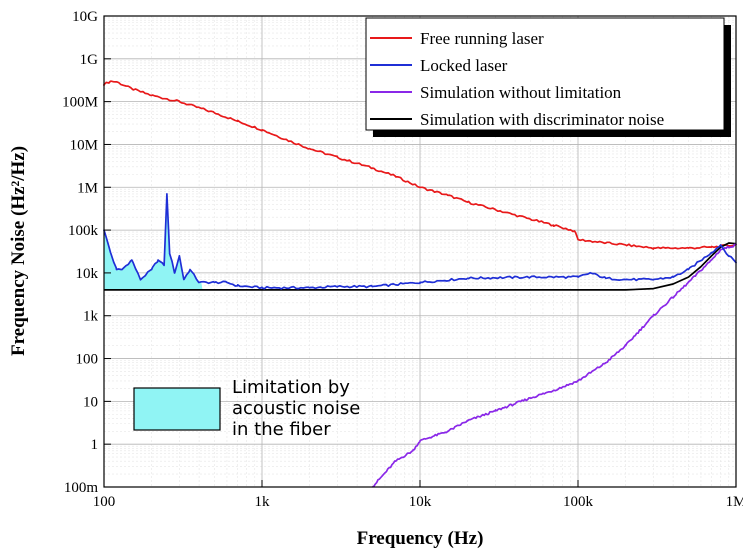 The width and height of the screenshot is (743, 550). I want to click on legend-label-1: Locked laser, so click(464, 65).